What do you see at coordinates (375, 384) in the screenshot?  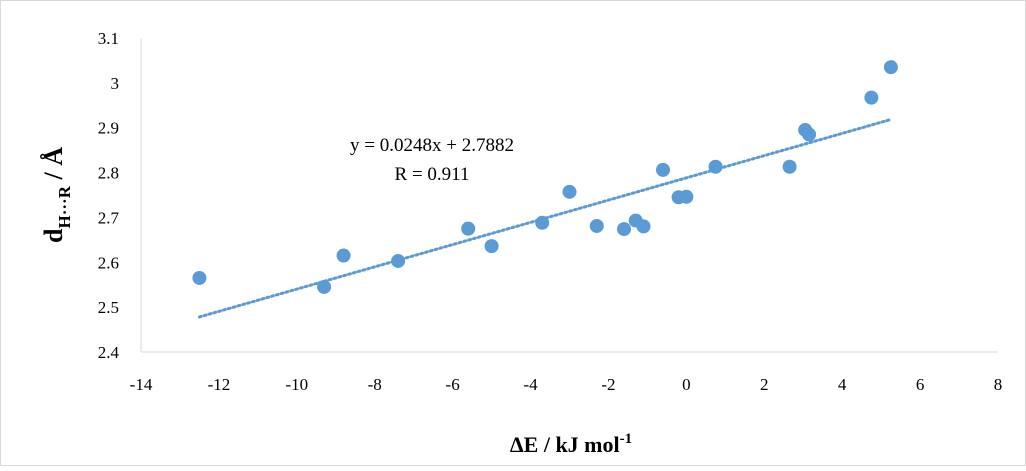 I see `x-tick-label: -8` at bounding box center [375, 384].